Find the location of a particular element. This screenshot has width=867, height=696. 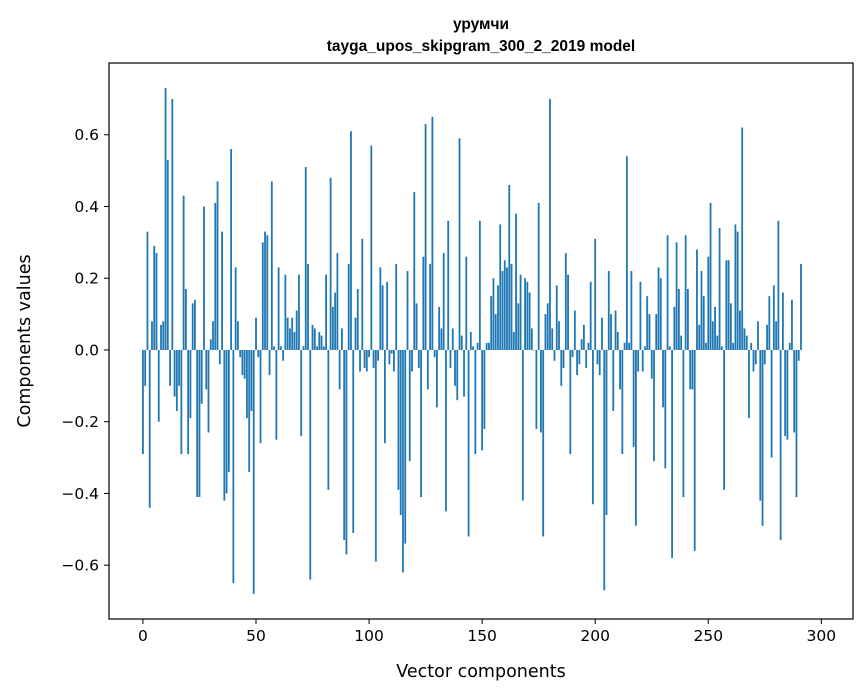

x-tick-label: 50 is located at coordinates (256, 636).